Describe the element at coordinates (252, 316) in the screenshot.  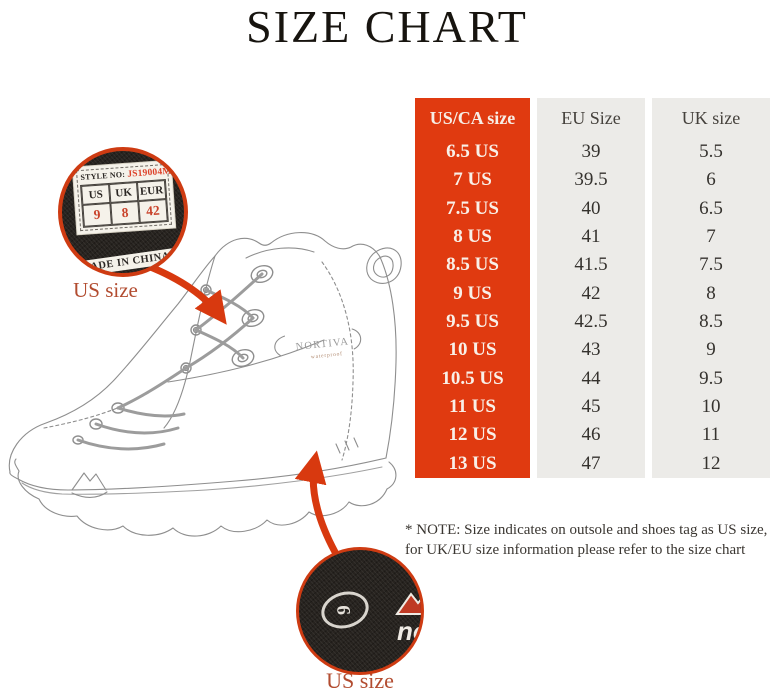
I see `lace-hooks` at that location.